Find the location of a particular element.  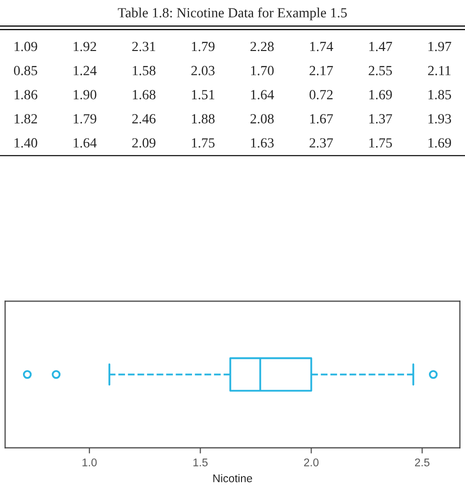

text: 1.82 1.79 2.46 1.88 2.08 1.67 1.37 1.93 is located at coordinates (233, 119).